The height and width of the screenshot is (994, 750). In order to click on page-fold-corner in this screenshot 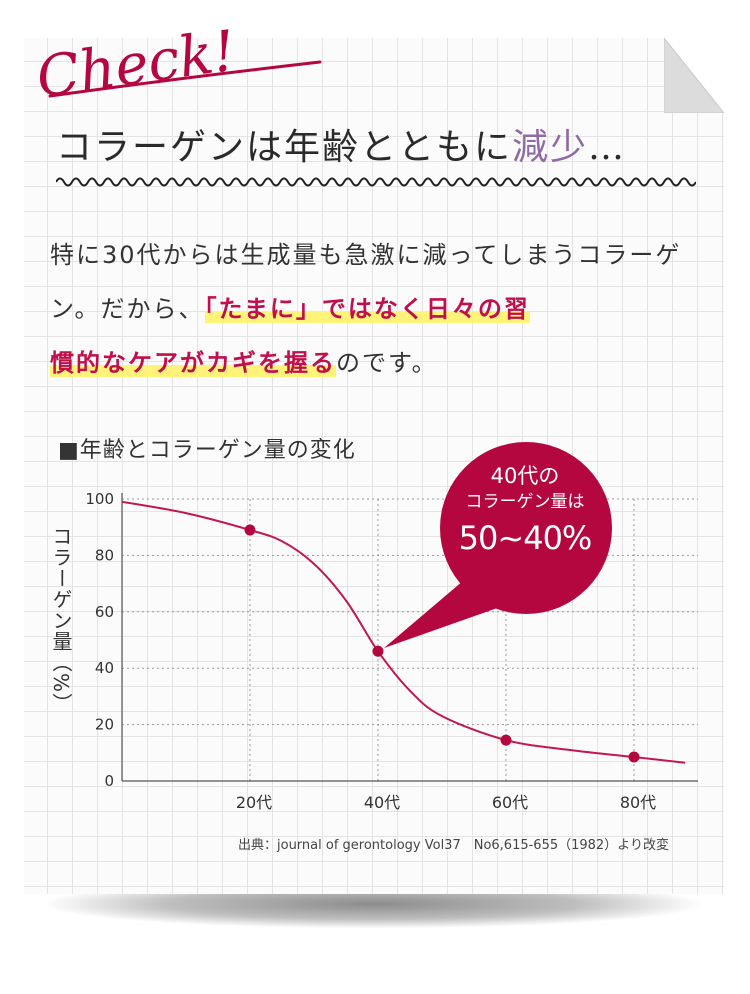, I will do `click(694, 75)`.